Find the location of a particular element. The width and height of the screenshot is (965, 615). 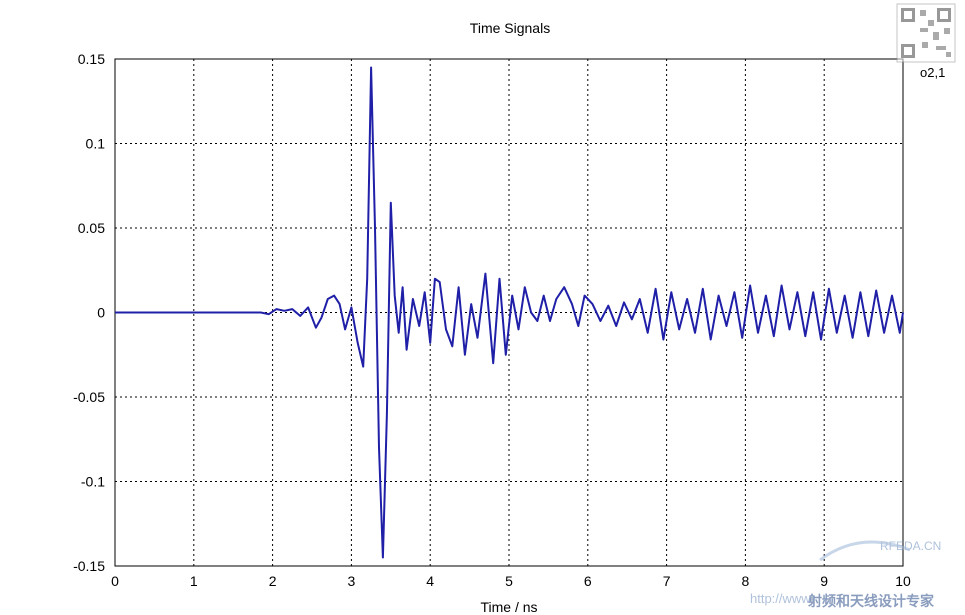

qr-code-logo is located at coordinates (926, 33).